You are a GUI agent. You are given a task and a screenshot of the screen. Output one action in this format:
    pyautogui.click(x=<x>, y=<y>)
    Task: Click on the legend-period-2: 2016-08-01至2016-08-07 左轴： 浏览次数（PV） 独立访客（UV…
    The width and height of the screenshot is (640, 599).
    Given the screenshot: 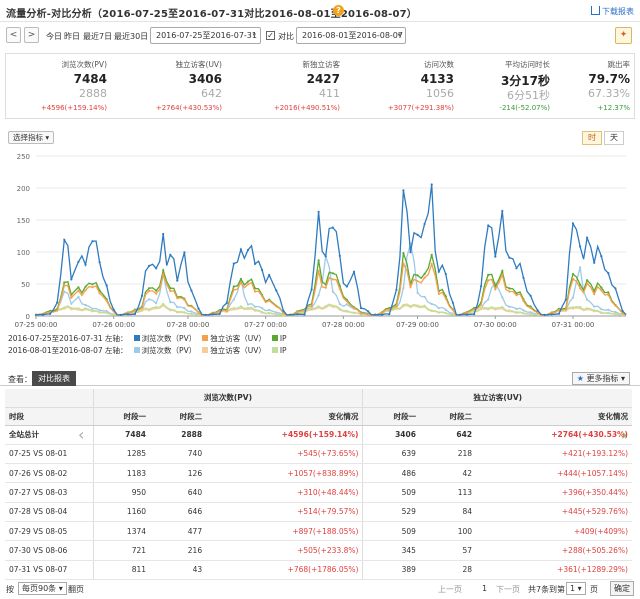 What is the action you would take?
    pyautogui.click(x=147, y=350)
    